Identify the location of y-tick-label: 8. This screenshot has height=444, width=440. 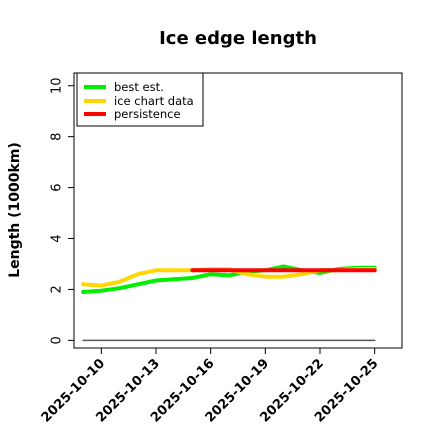
(57, 137).